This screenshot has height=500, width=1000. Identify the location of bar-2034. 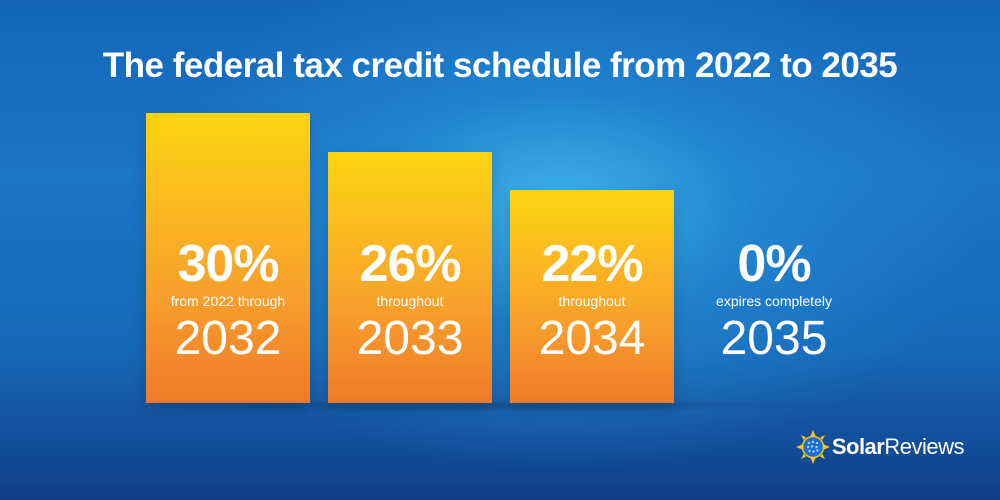
(592, 296).